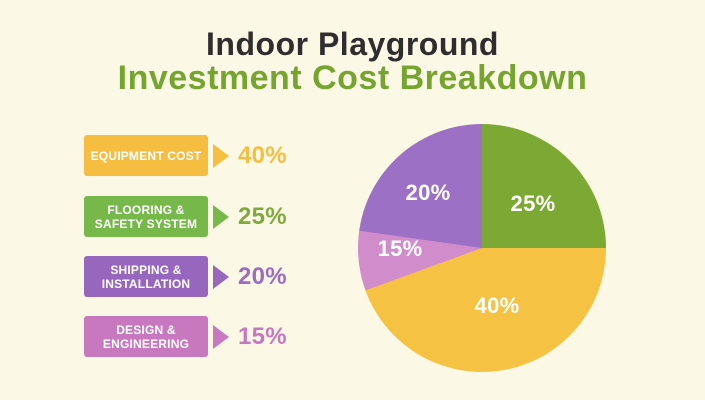 Image resolution: width=705 pixels, height=400 pixels. I want to click on legend-tag-label: EQUIPMENT COST, so click(146, 155).